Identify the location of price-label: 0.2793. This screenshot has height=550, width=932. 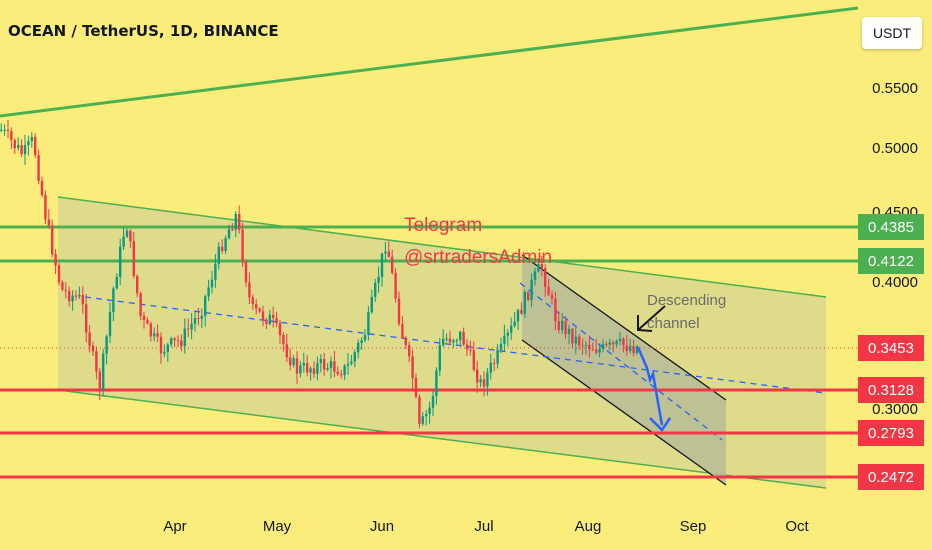
(891, 433).